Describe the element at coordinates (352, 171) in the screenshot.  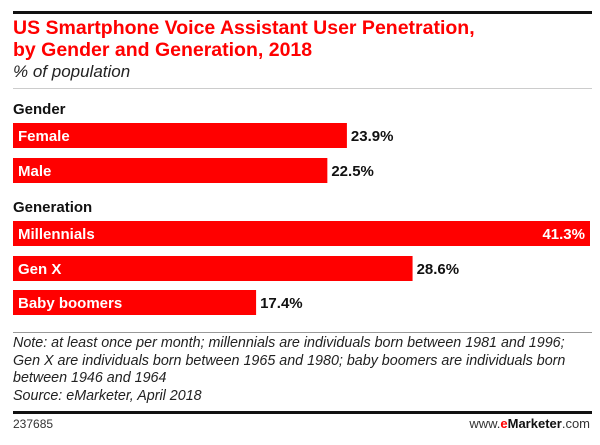
I see `value-label-male: 22.5%` at that location.